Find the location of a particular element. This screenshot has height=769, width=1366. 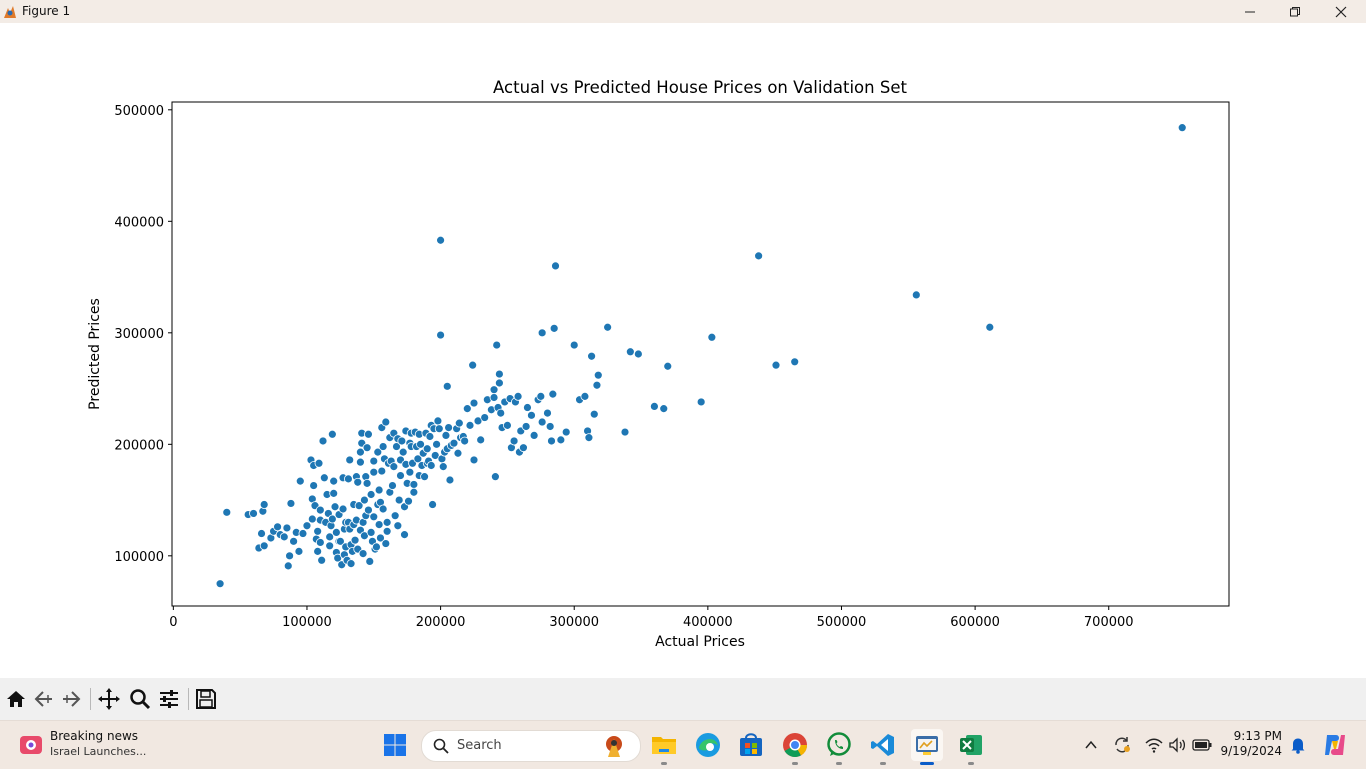

configure-subplots-button is located at coordinates (169, 699).